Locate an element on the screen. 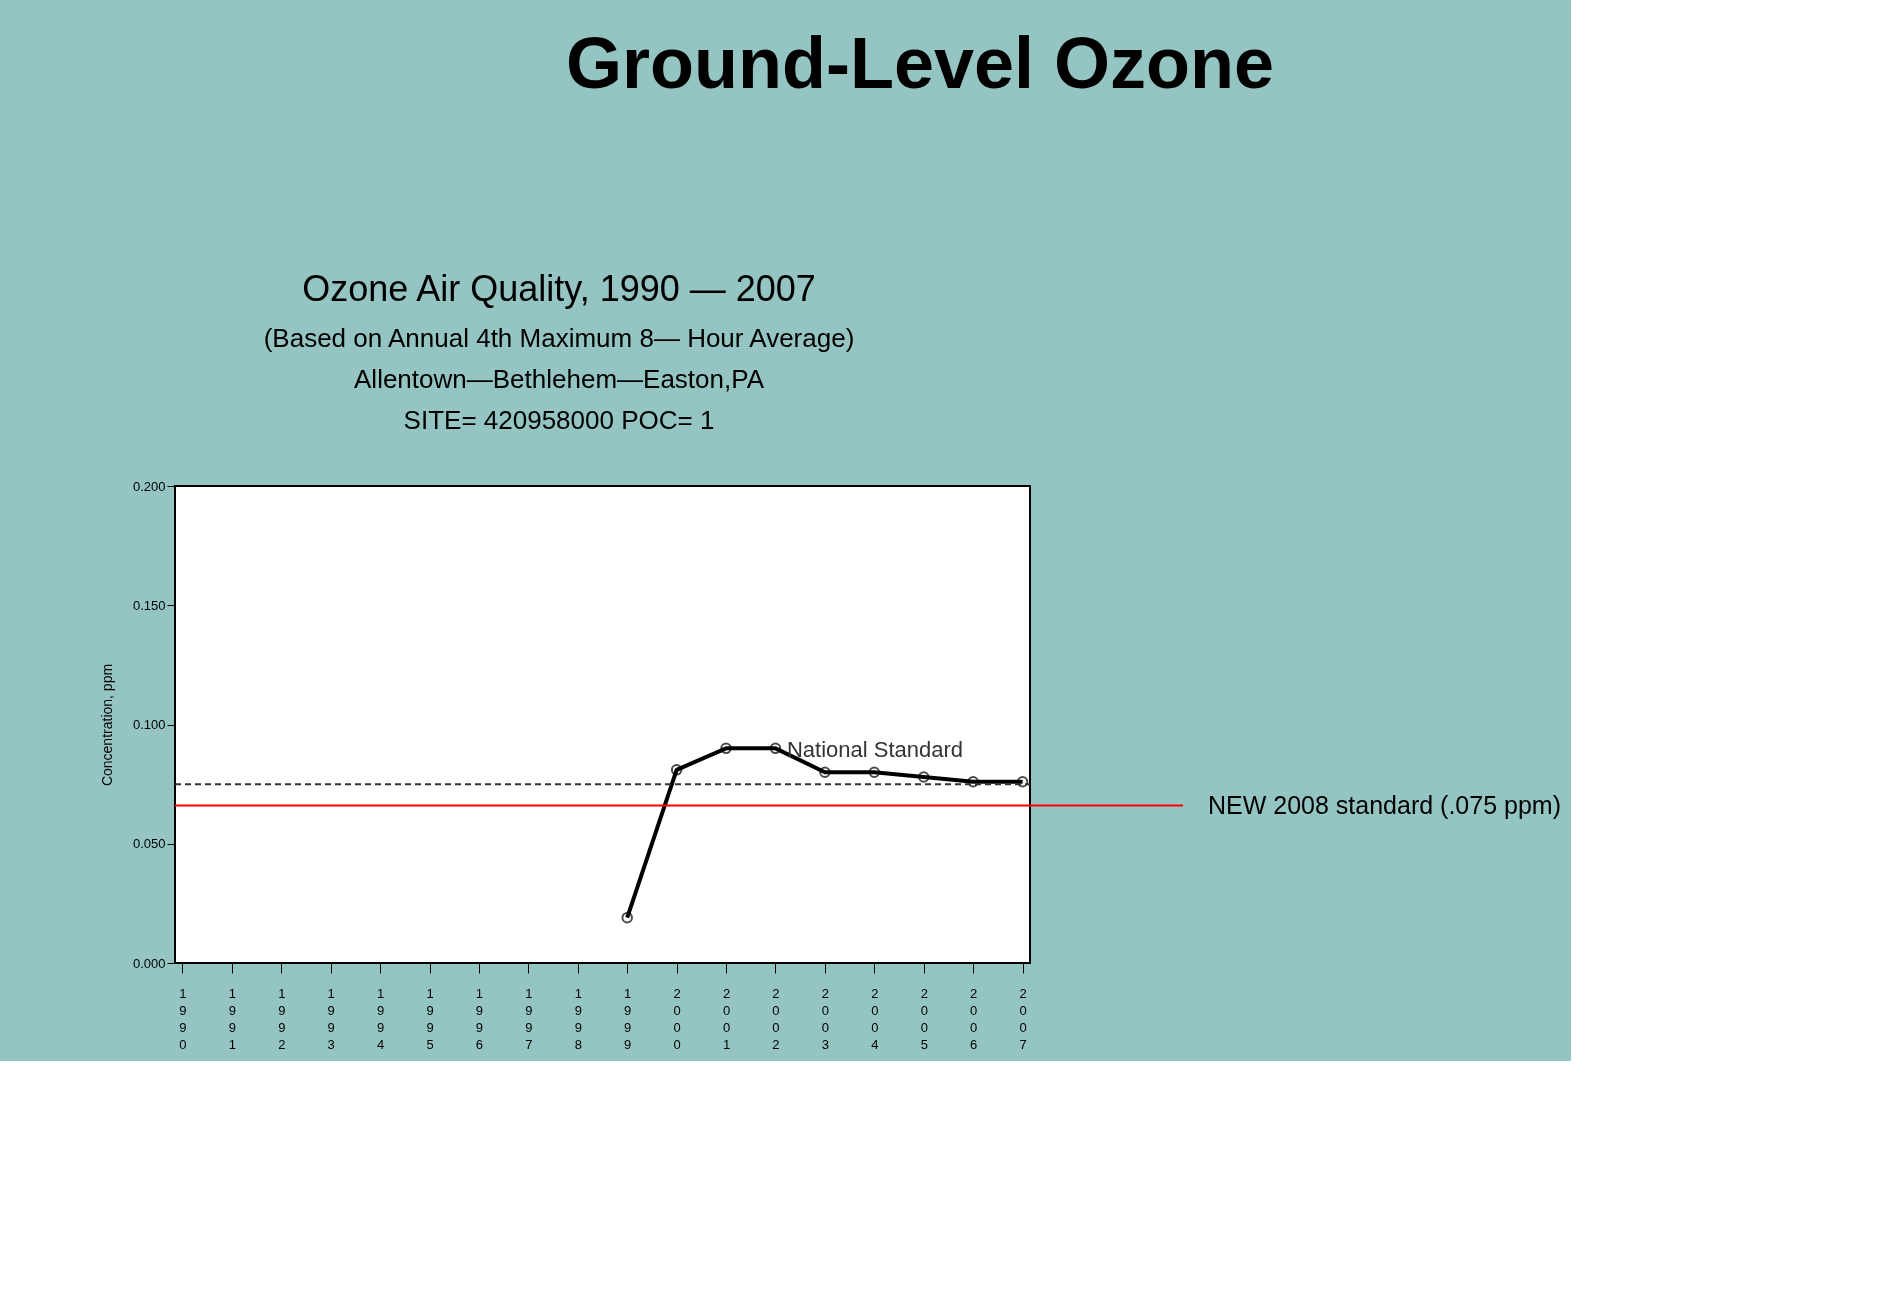 The height and width of the screenshot is (1315, 1889). y-tick-label: 0.000 is located at coordinates (149, 963).